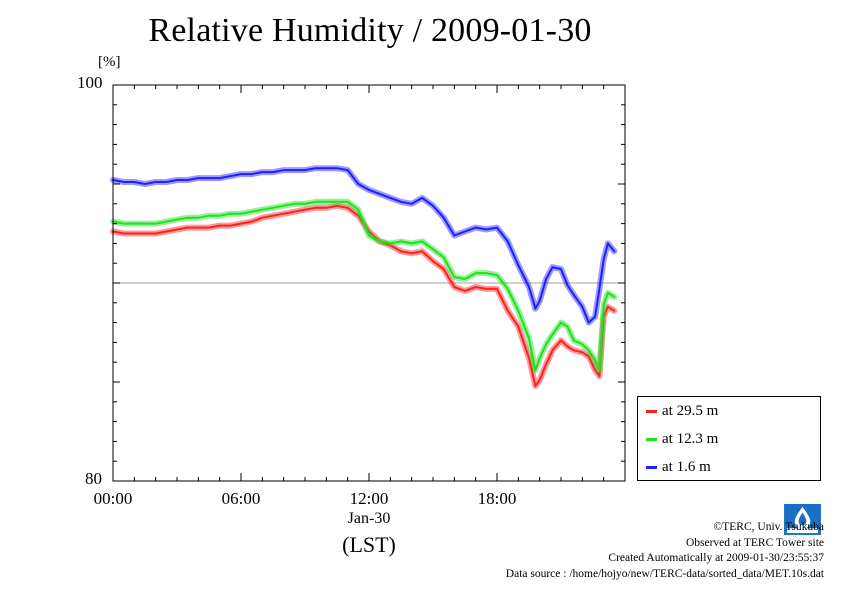  I want to click on legend-entry-1-6m: at 1.6 m, so click(678, 467).